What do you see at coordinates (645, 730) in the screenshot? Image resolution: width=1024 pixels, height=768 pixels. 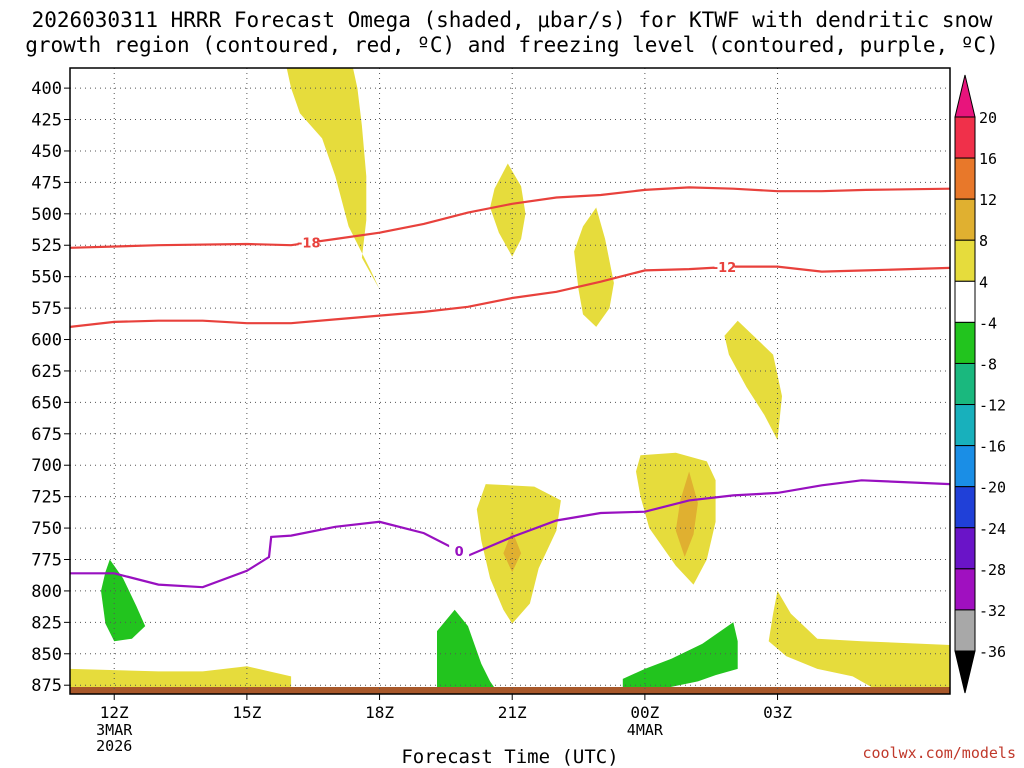 I see `x-tick-sublabel: 4MAR` at bounding box center [645, 730].